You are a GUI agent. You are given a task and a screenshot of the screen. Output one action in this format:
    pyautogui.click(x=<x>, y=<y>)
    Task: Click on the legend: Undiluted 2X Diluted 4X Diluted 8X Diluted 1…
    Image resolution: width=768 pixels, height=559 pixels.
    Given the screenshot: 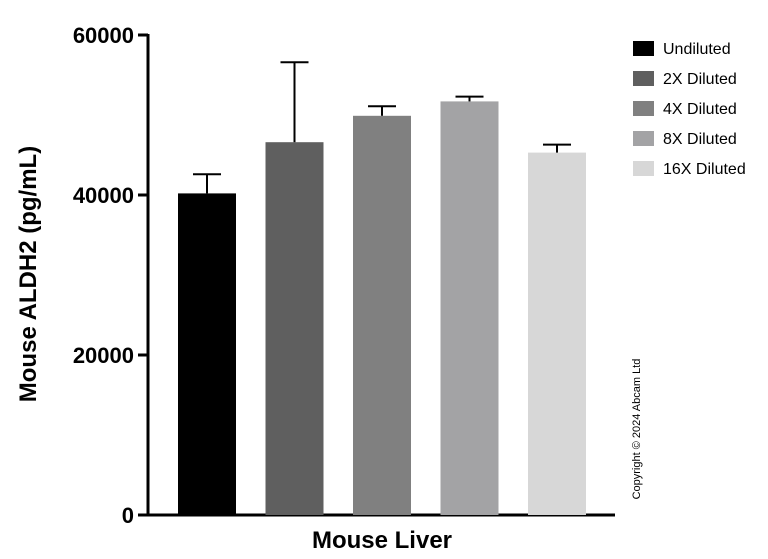 What is the action you would take?
    pyautogui.click(x=689, y=109)
    